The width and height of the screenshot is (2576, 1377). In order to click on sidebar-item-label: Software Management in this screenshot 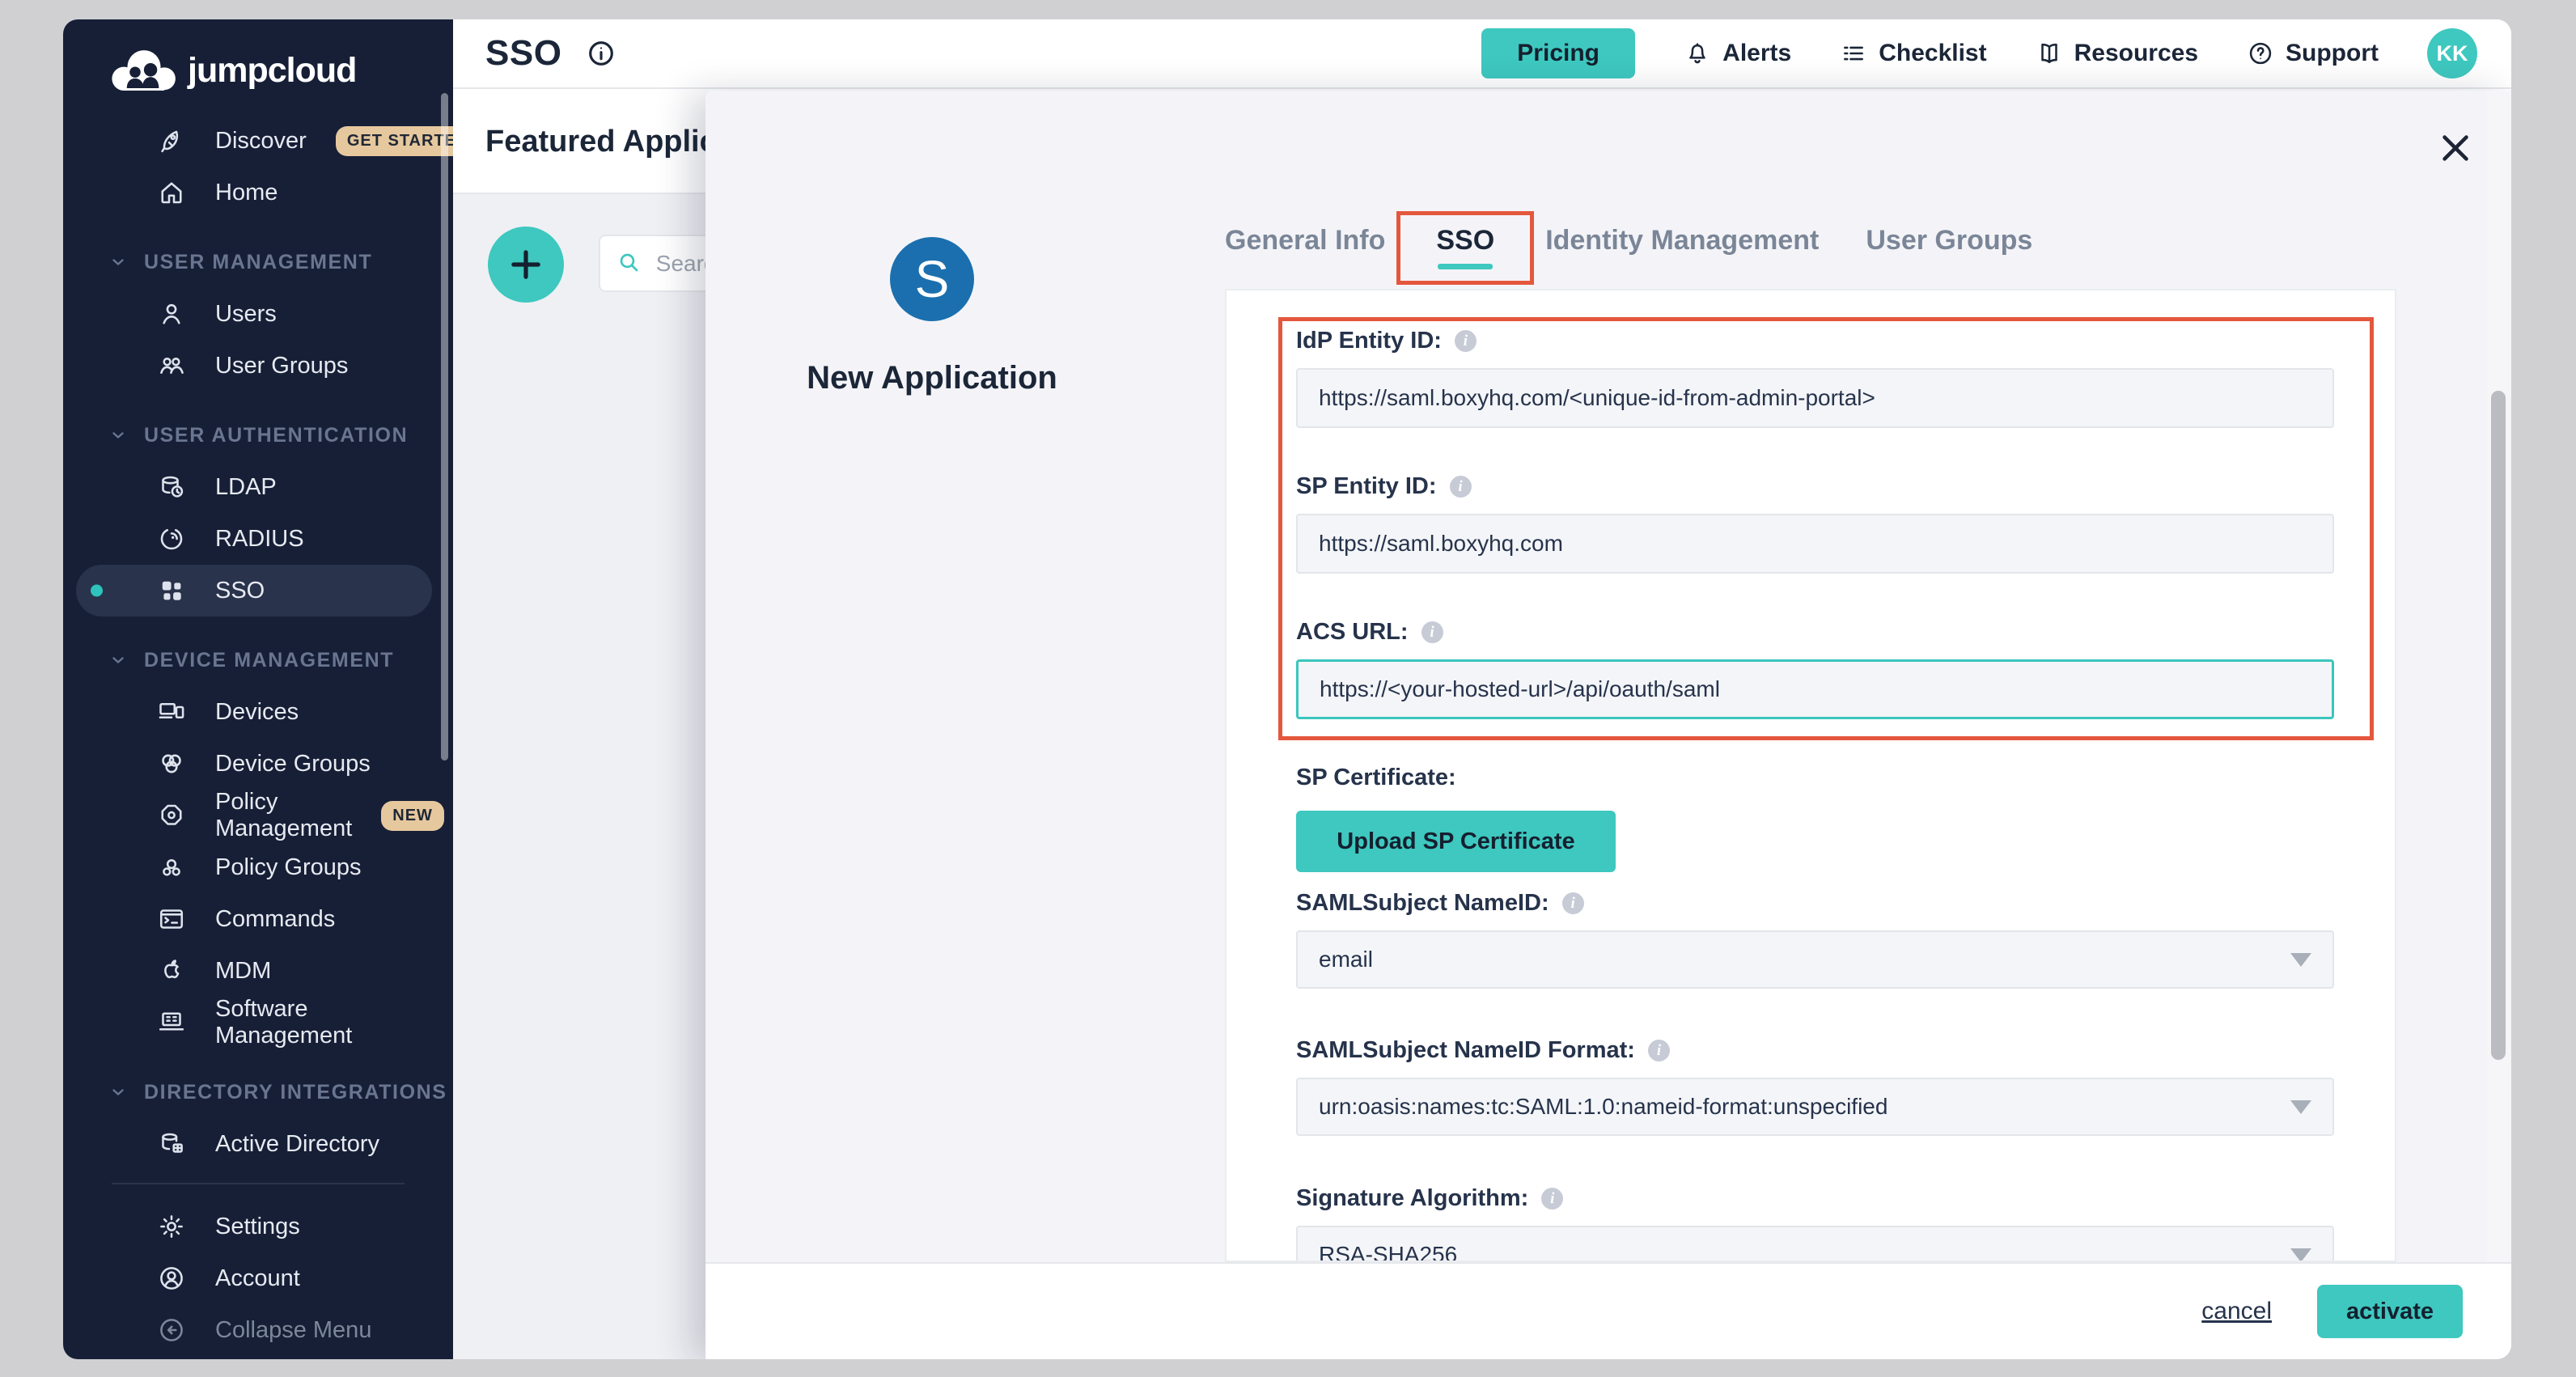, I will do `click(284, 1022)`.